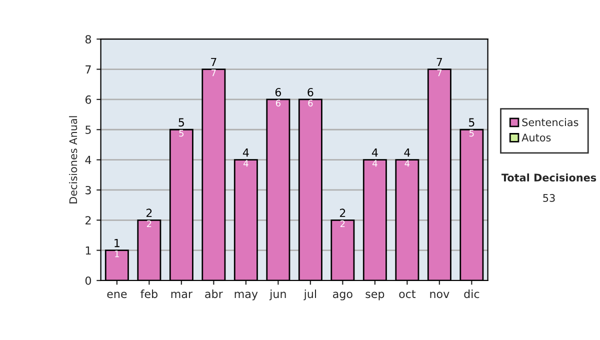  What do you see at coordinates (88, 99) in the screenshot?
I see `y-tick-label: 6` at bounding box center [88, 99].